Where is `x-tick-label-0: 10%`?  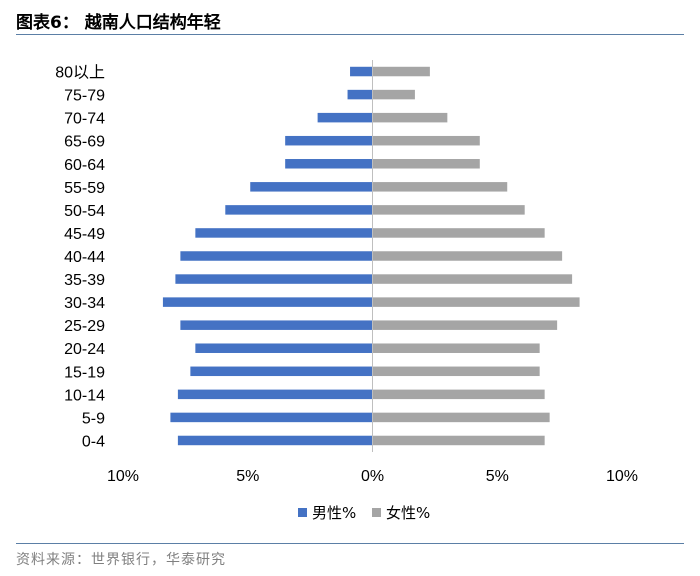
x-tick-label-0: 10% is located at coordinates (123, 476).